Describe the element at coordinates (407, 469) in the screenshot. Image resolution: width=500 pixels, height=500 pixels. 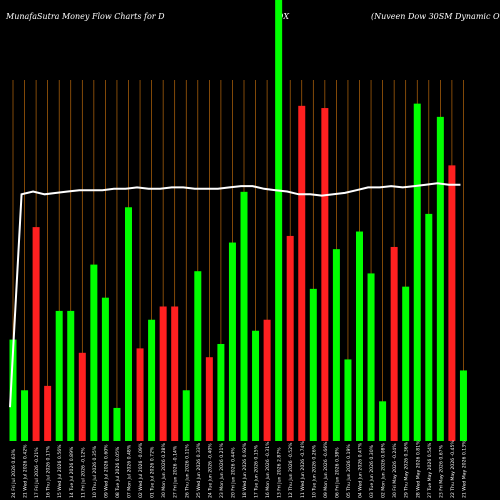
I see `x-tick-label: 29 Thu May 2026 0.36%` at that location.